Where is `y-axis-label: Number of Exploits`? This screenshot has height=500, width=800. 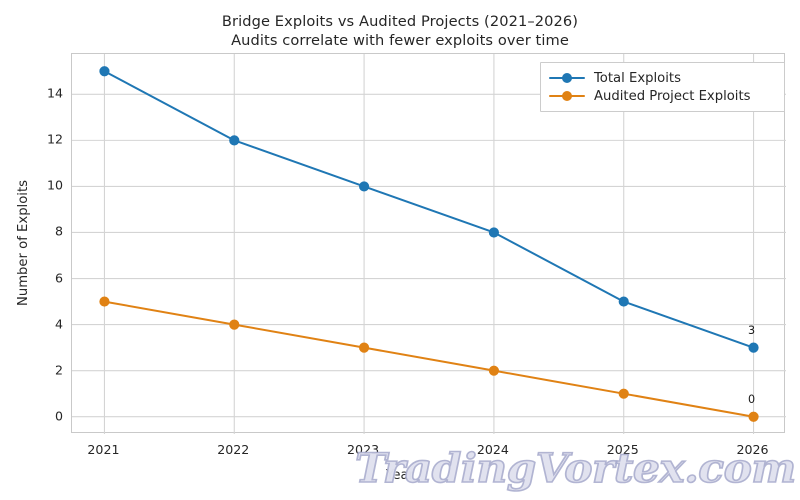
y-axis-label: Number of Exploits is located at coordinates (23, 243).